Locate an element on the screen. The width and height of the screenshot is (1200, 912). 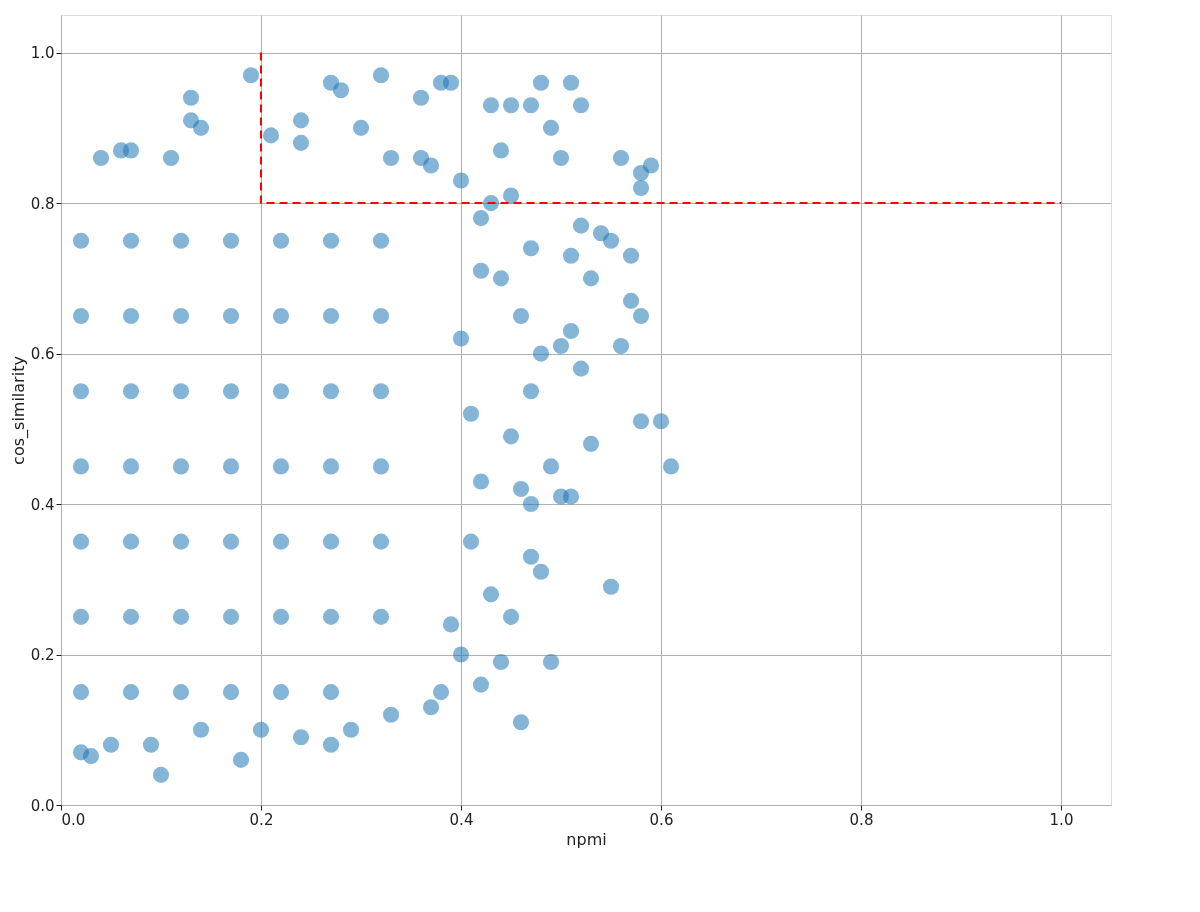
y-tick-label: 0.4 is located at coordinates (42, 504).